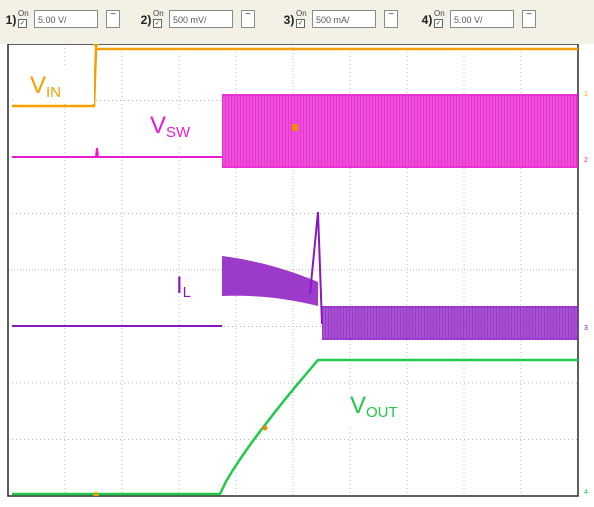 This screenshot has width=594, height=507. Describe the element at coordinates (158, 125) in the screenshot. I see `vsw-label-main: V` at that location.